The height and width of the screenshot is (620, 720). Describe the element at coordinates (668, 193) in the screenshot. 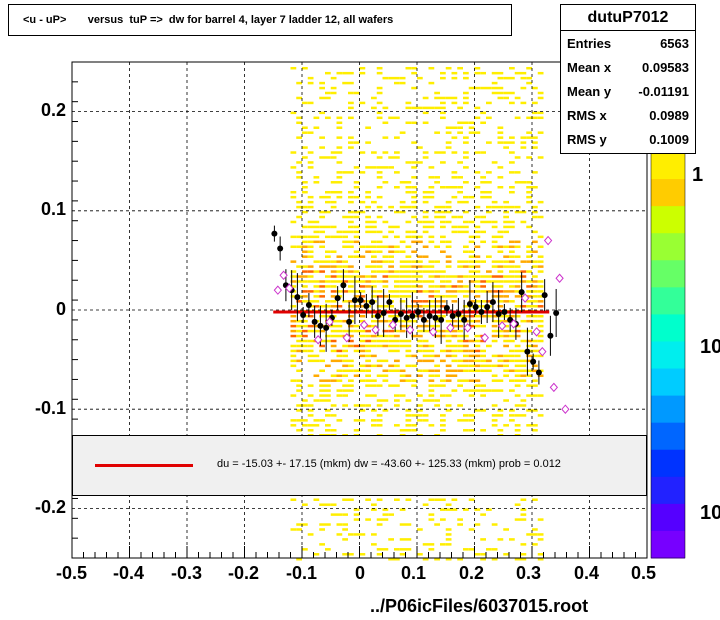

I see `palette-band` at that location.